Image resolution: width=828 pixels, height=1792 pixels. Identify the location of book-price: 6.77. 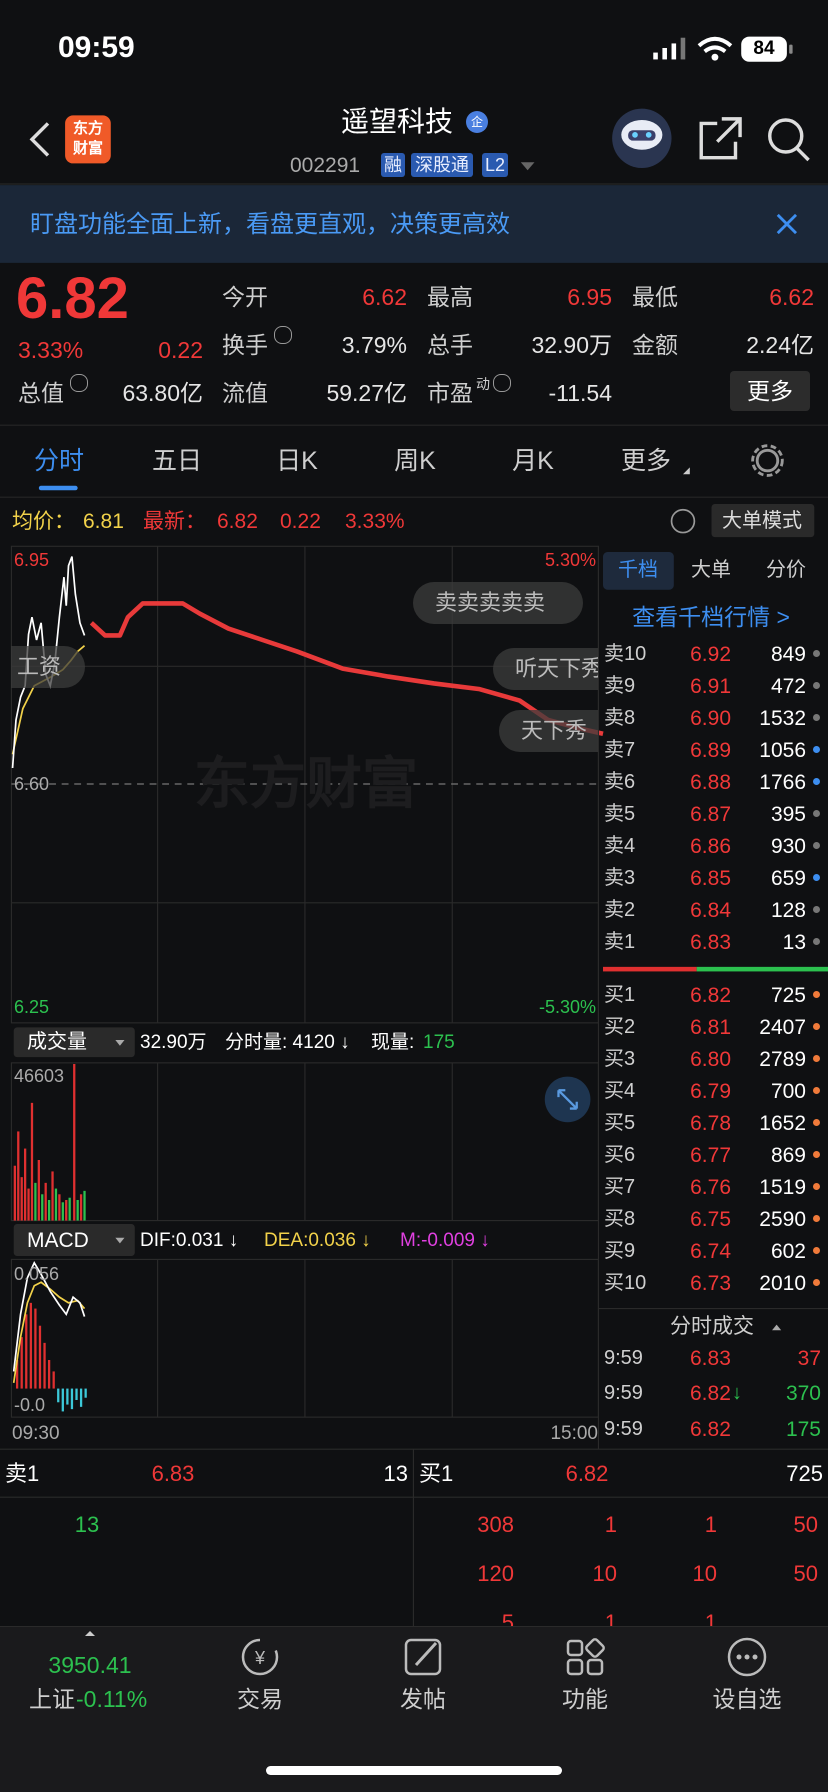
(710, 1155).